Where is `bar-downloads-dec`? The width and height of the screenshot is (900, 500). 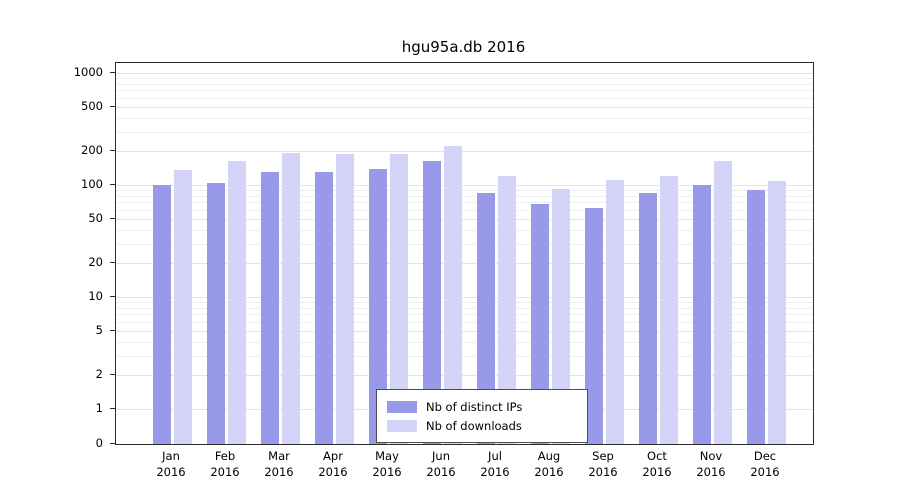 bar-downloads-dec is located at coordinates (776, 312).